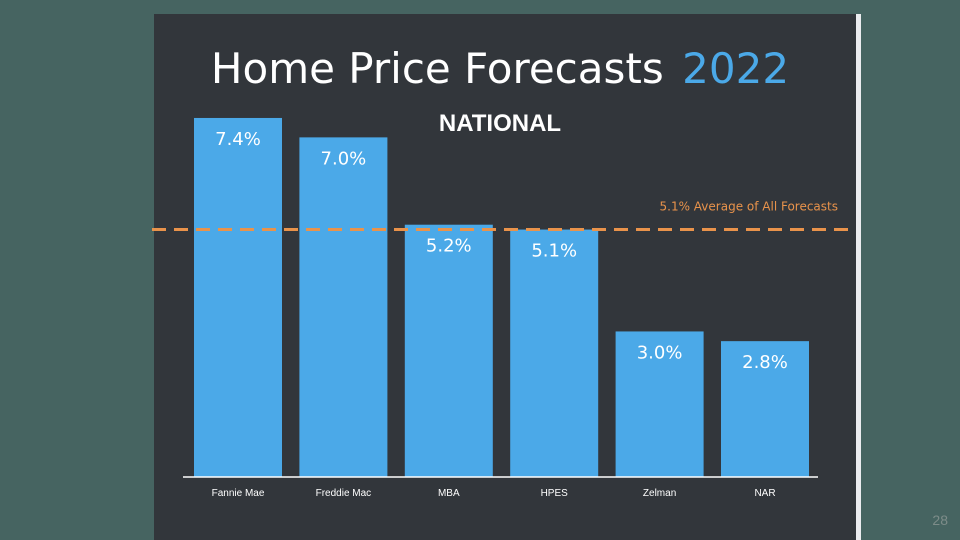  I want to click on bar-value-label: 2.8%, so click(765, 362).